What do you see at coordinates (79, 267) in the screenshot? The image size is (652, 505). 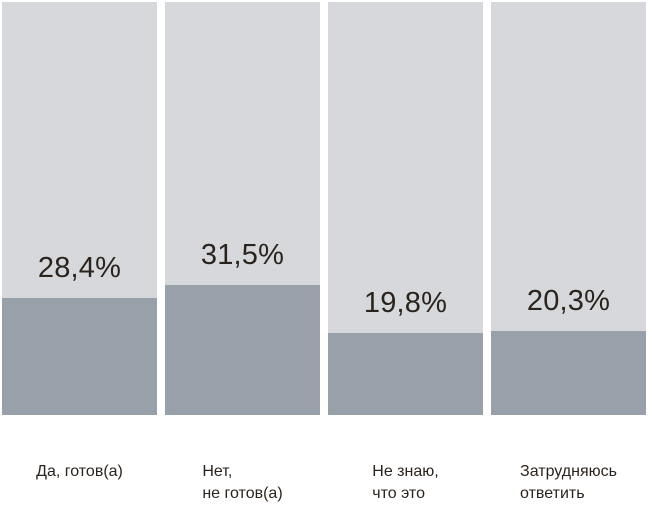 I see `bar-value-label: 28,4%` at bounding box center [79, 267].